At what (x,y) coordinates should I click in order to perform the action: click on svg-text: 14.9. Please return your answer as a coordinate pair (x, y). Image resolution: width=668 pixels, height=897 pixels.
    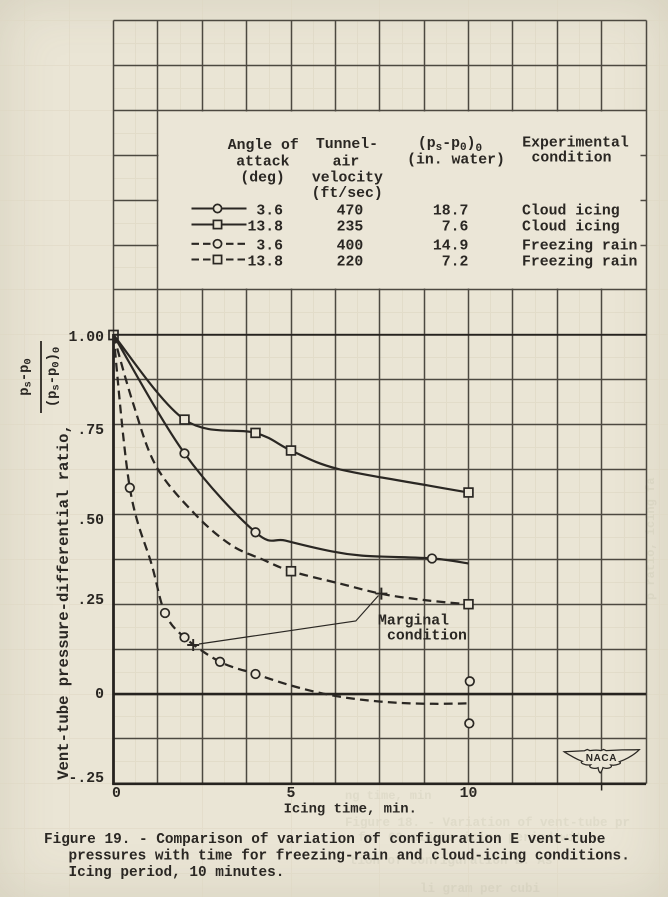
    Looking at the image, I should click on (451, 247).